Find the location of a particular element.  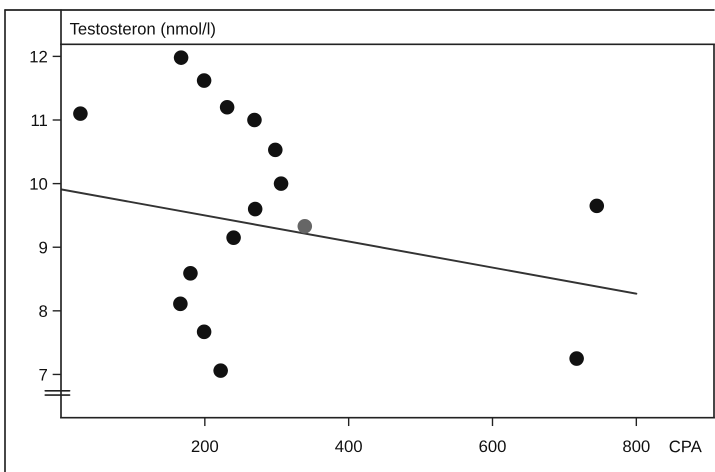

y-tick-label: 8 is located at coordinates (43, 311).